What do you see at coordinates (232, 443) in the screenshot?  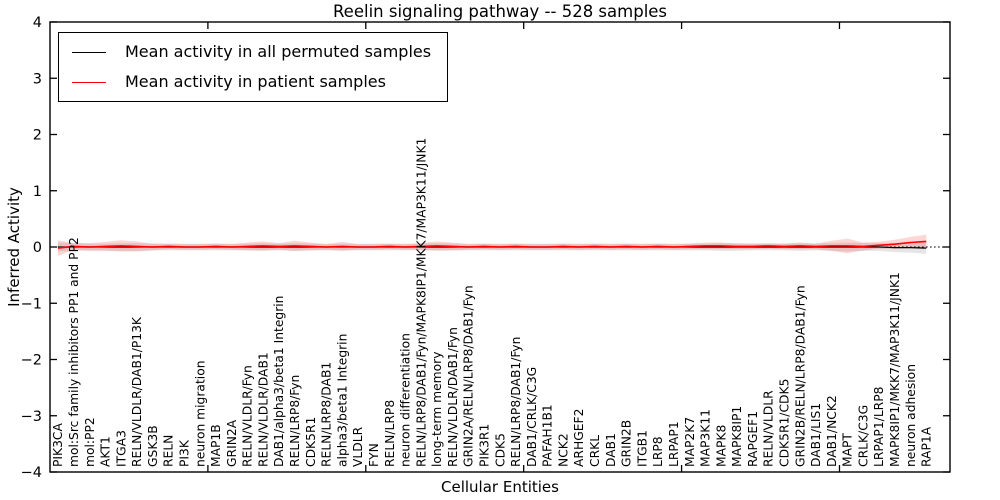 I see `x-tick-label: GRIN2A` at bounding box center [232, 443].